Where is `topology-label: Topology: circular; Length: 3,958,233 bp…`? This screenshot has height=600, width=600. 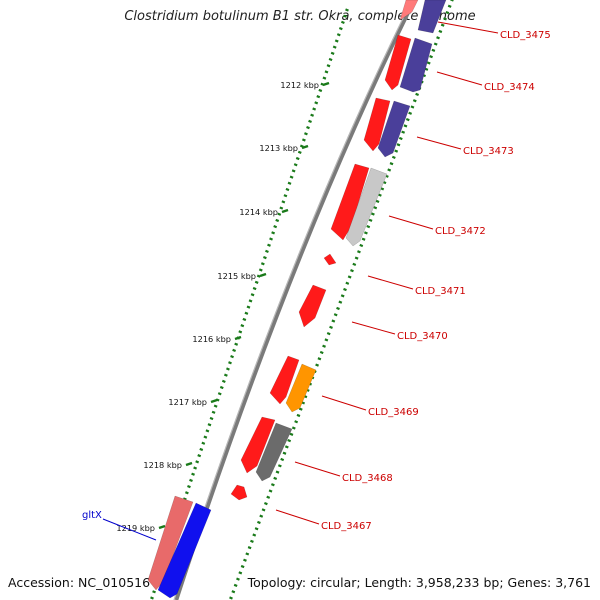
topology-label: Topology: circular; Length: 3,958,233 bp… is located at coordinates (419, 582).